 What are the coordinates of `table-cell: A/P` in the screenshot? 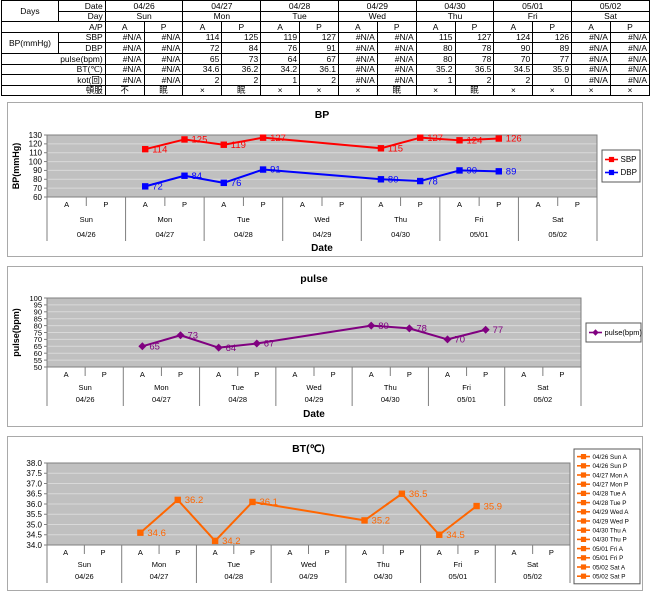 It's located at (53, 27).